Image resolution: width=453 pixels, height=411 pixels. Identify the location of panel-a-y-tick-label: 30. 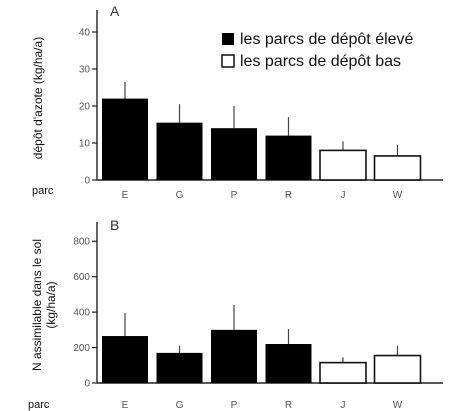
(85, 70).